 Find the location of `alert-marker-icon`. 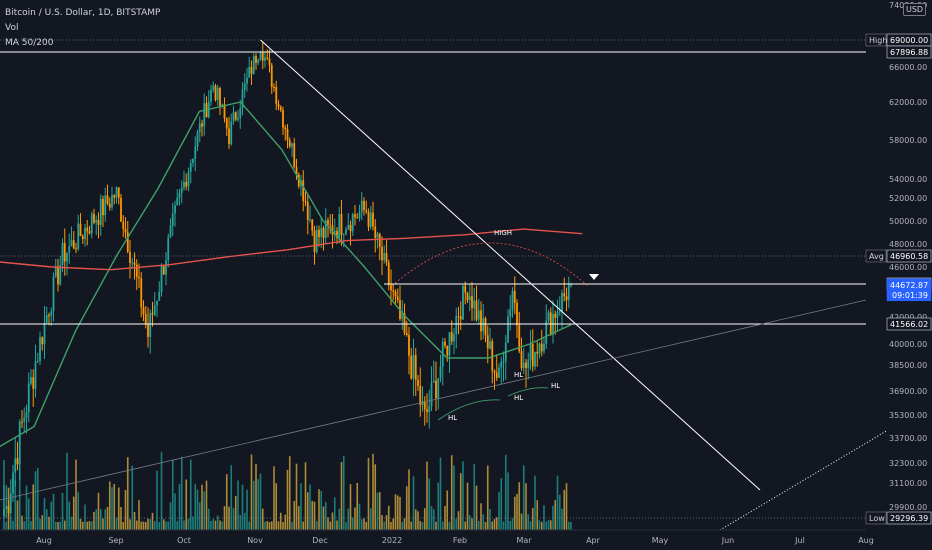

alert-marker-icon is located at coordinates (594, 277).